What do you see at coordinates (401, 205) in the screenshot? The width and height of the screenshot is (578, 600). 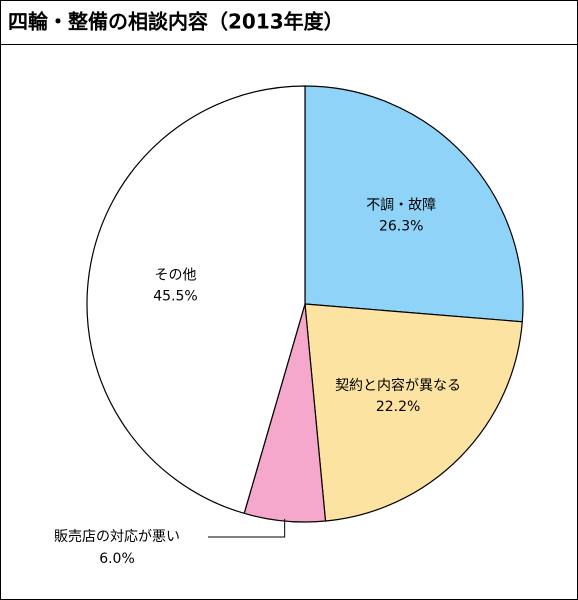 I see `slice-label: 不調・故障` at bounding box center [401, 205].